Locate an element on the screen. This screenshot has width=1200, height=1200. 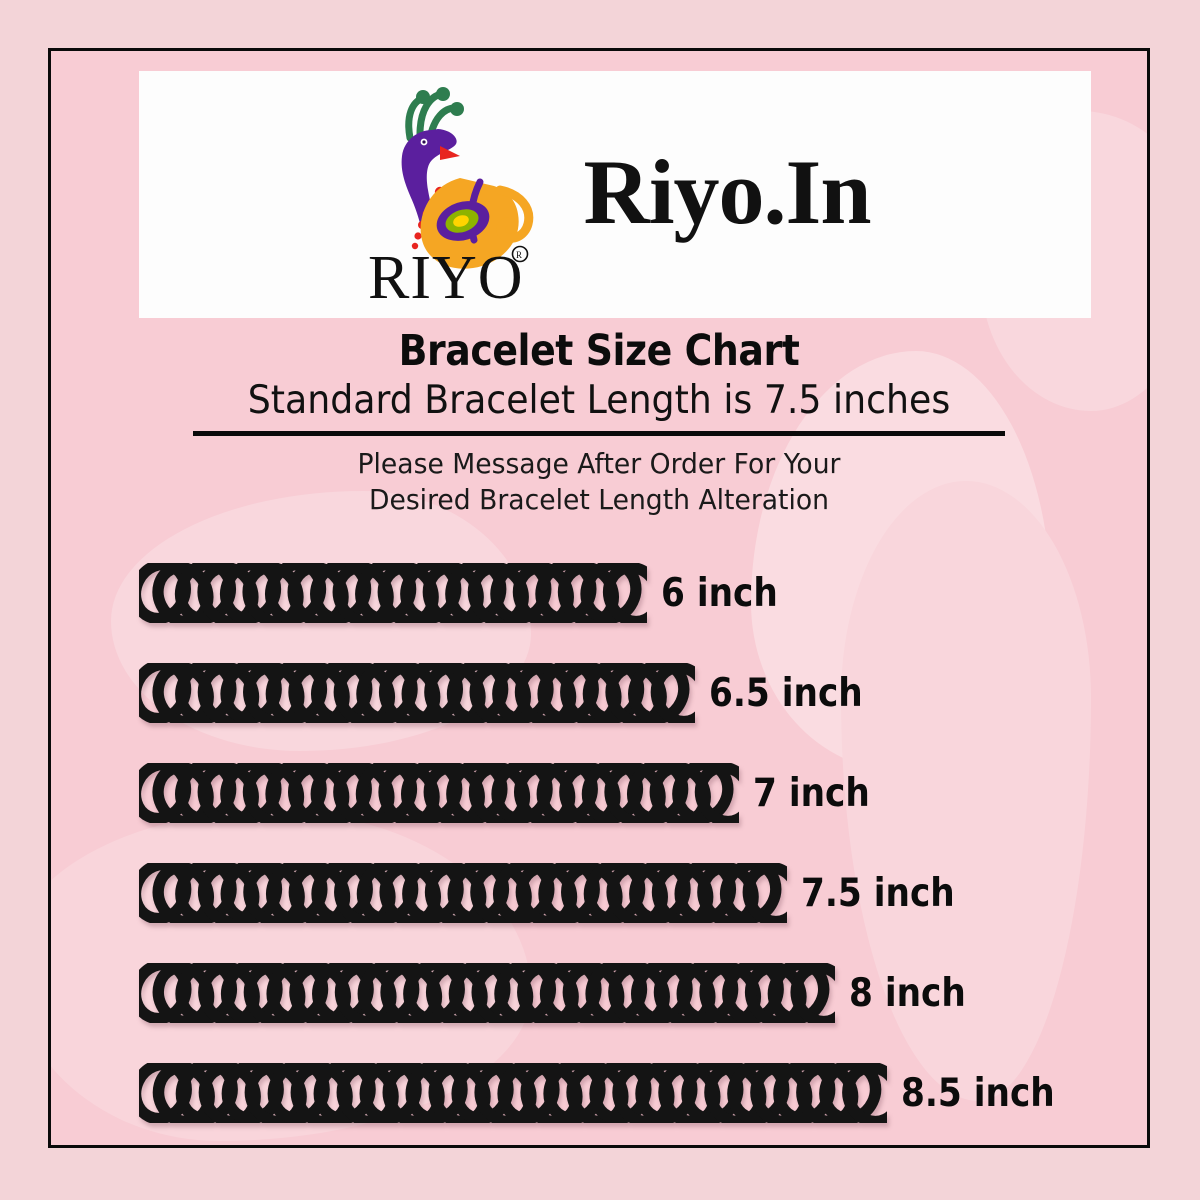
chain-size-label: 7.5 inch is located at coordinates (878, 893).